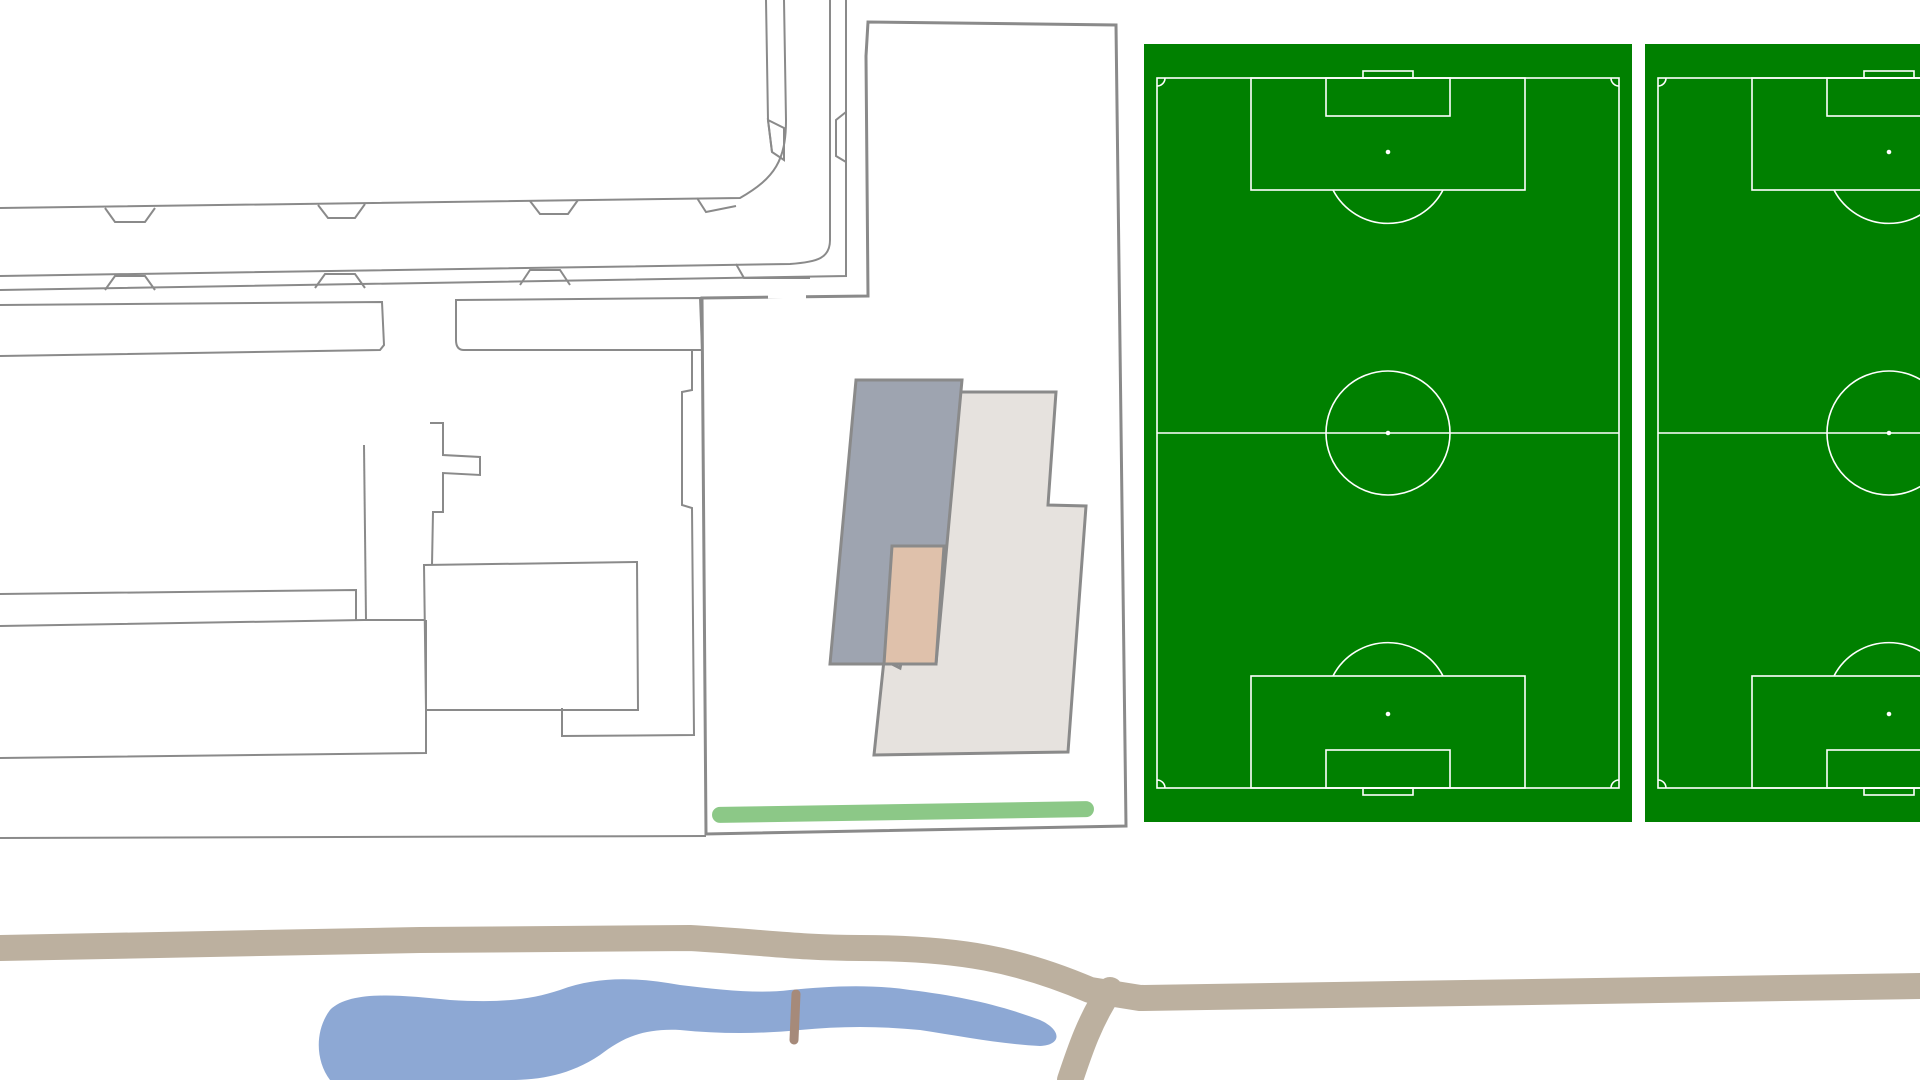 The height and width of the screenshot is (1080, 1920). What do you see at coordinates (903, 812) in the screenshot?
I see `hedge-strip` at bounding box center [903, 812].